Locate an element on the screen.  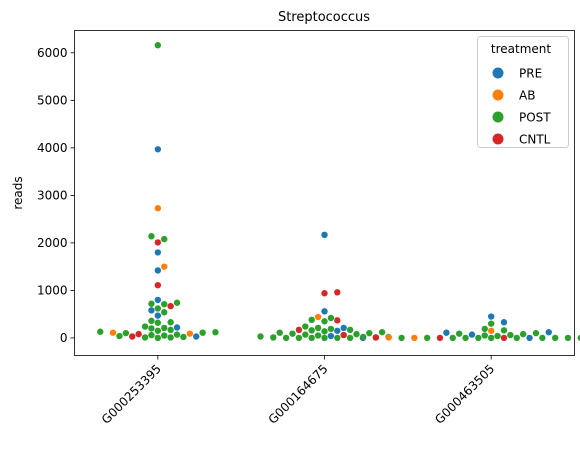
legend-marker-ab is located at coordinates (498, 95).